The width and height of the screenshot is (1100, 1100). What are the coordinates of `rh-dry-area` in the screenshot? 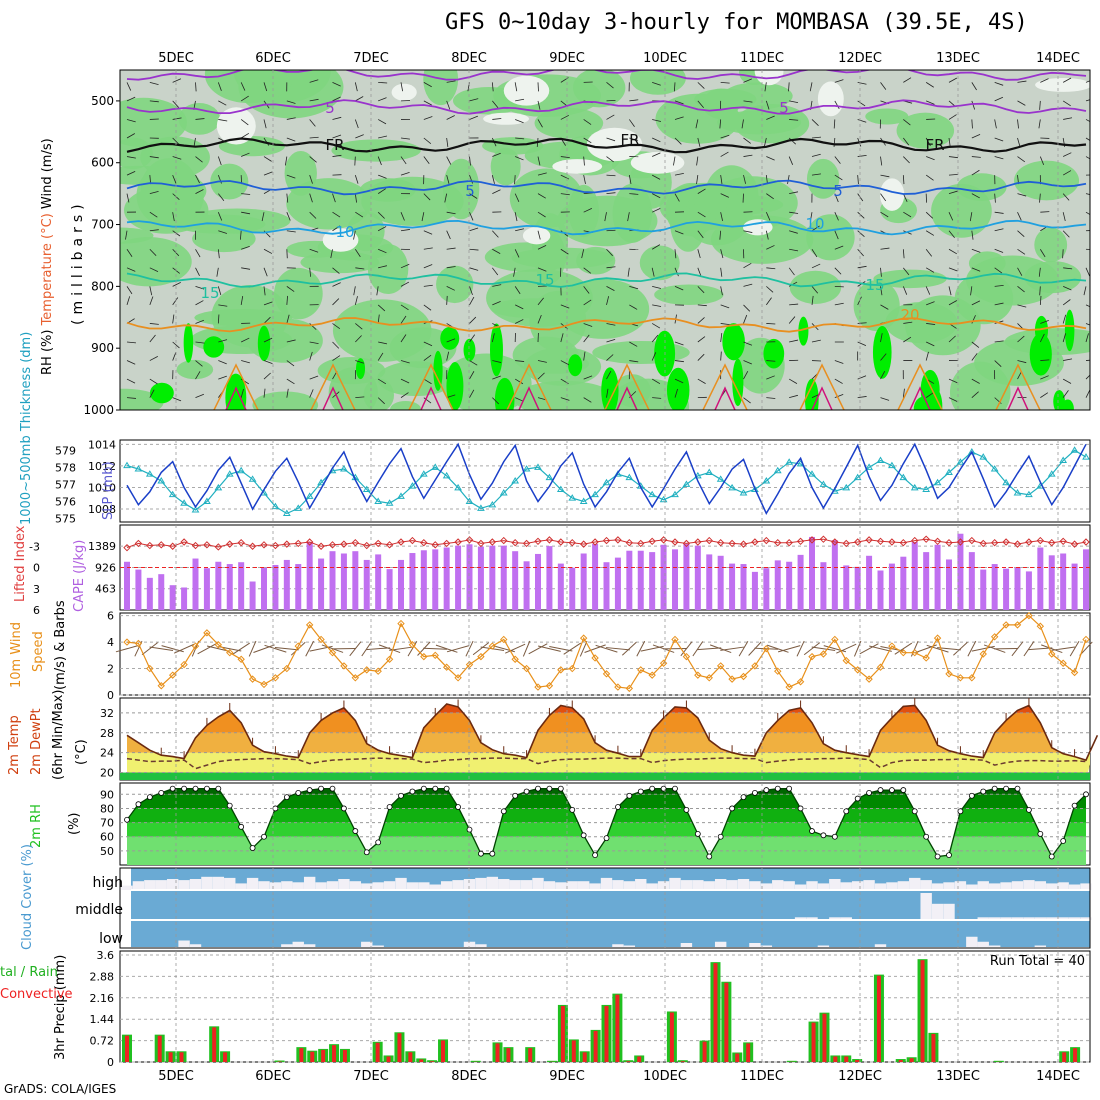 It's located at (657, 162).